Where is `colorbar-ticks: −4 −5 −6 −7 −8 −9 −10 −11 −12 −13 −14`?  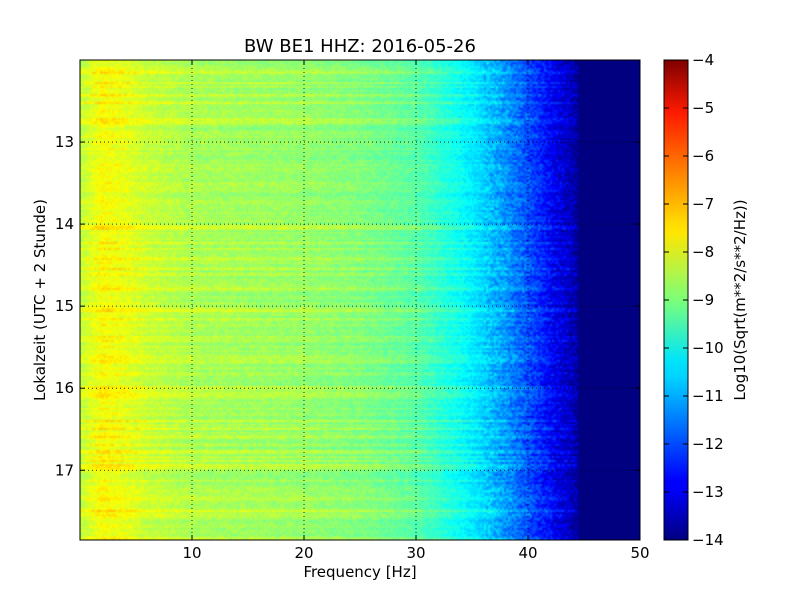
colorbar-ticks: −4 −5 −6 −7 −8 −9 −10 −11 −12 −13 −14 is located at coordinates (694, 300).